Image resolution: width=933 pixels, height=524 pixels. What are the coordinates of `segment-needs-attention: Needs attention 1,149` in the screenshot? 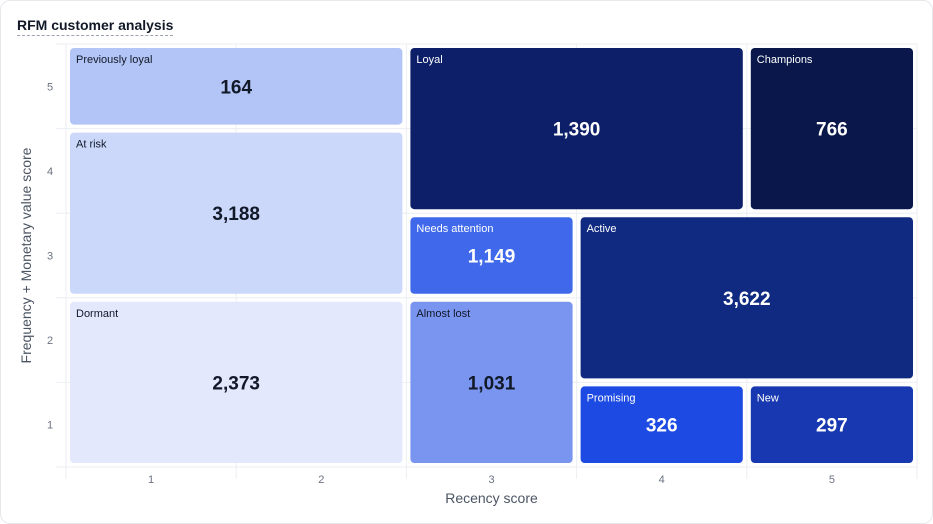 It's located at (491, 255).